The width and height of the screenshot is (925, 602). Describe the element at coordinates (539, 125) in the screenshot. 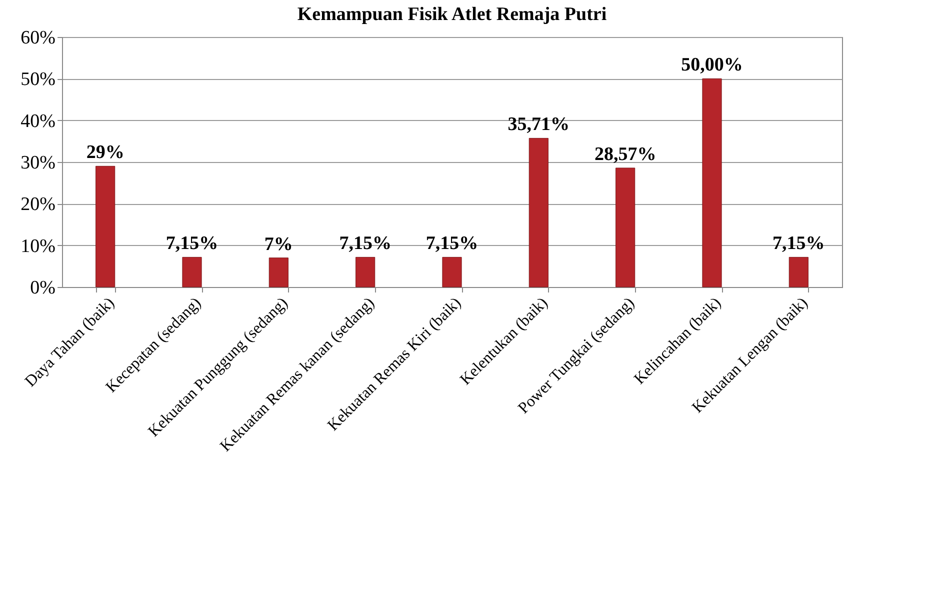

I see `data-label: 35,71%` at that location.